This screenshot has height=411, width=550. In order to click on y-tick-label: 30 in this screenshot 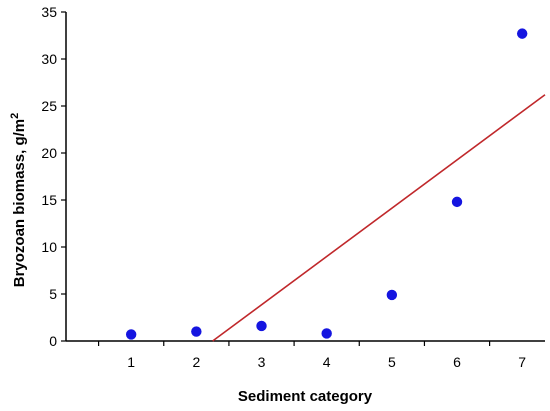, I will do `click(49, 59)`.